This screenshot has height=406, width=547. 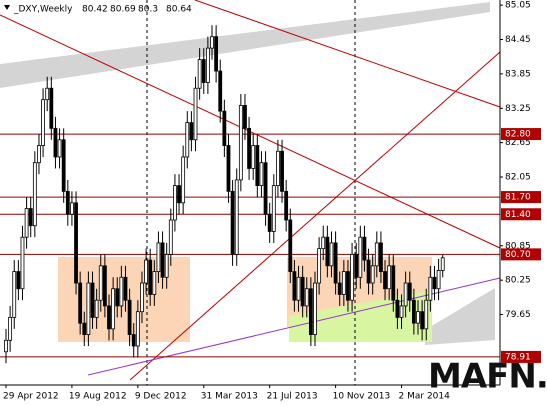 I want to click on trend-line, so click(x=347, y=54).